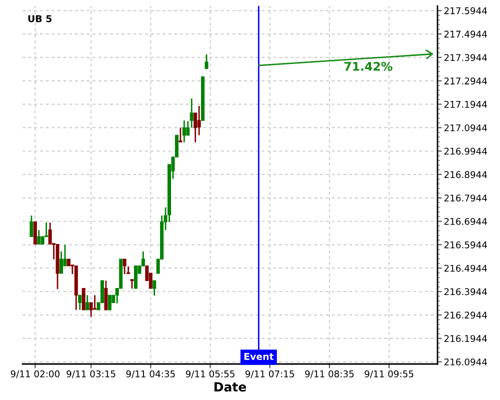  I want to click on x-tick-label: 9/11 09:55, so click(389, 374).